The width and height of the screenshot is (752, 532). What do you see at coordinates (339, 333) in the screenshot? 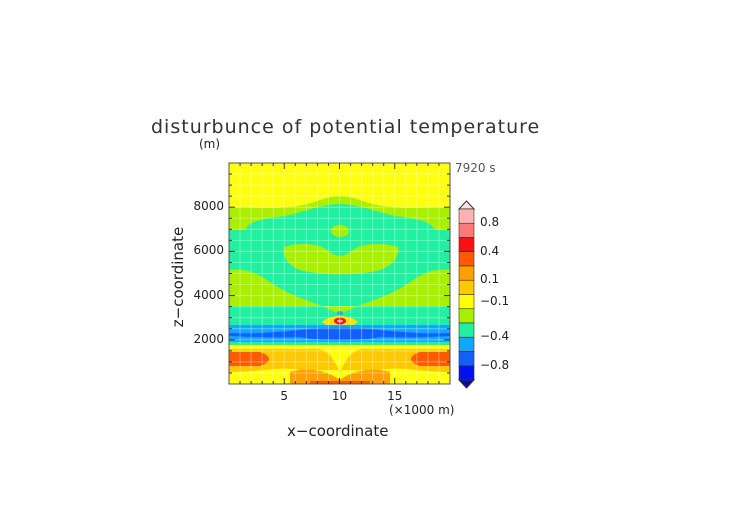
I see `contour-blue-streak` at bounding box center [339, 333].